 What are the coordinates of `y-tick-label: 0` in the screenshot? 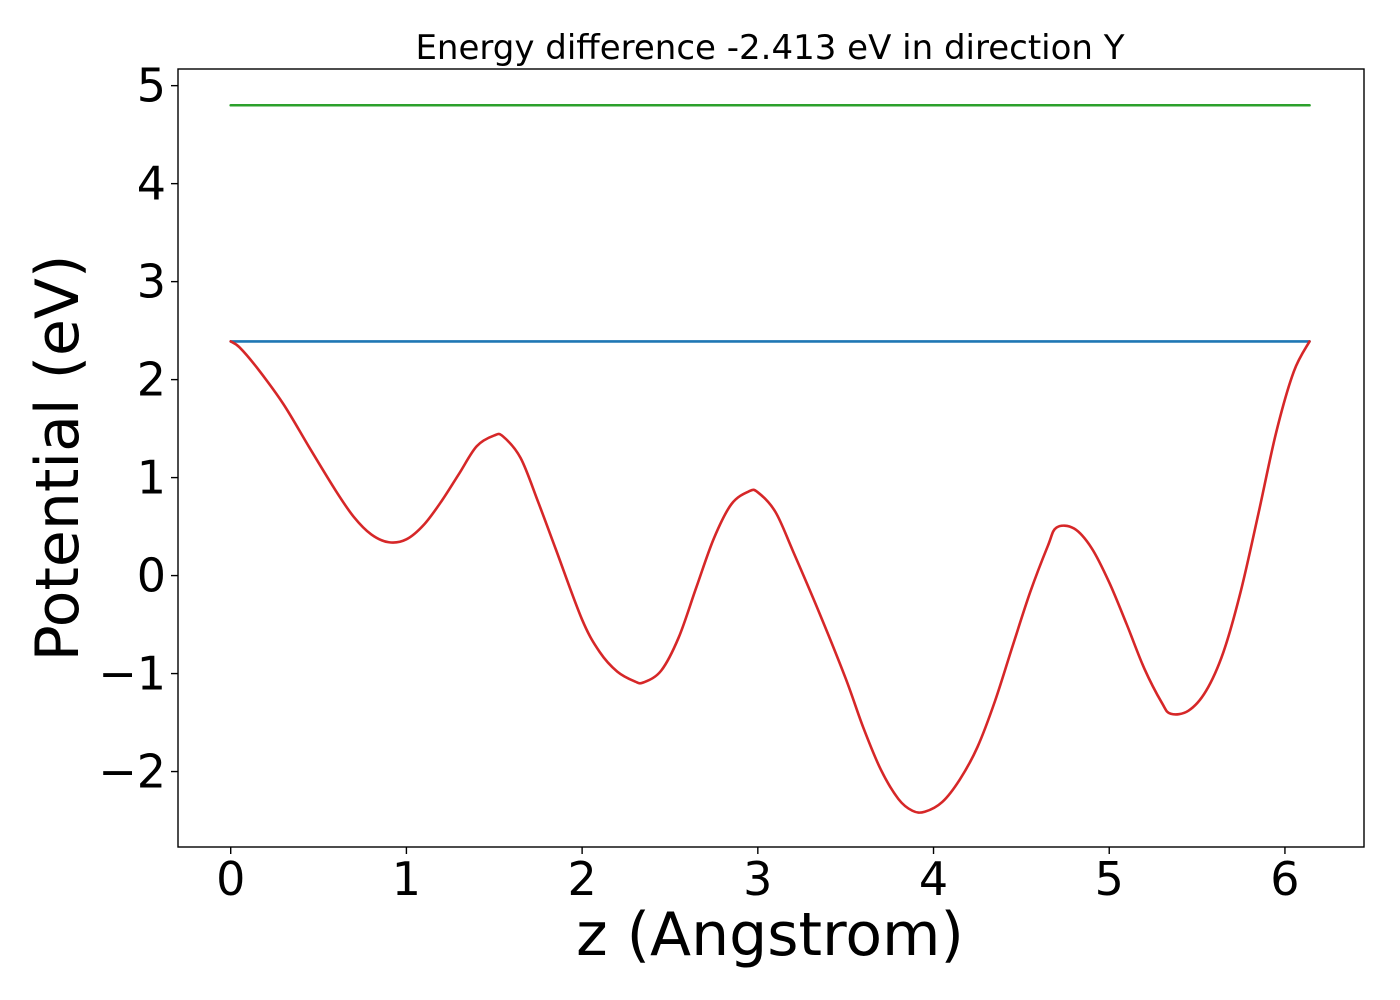 It's located at (151, 576).